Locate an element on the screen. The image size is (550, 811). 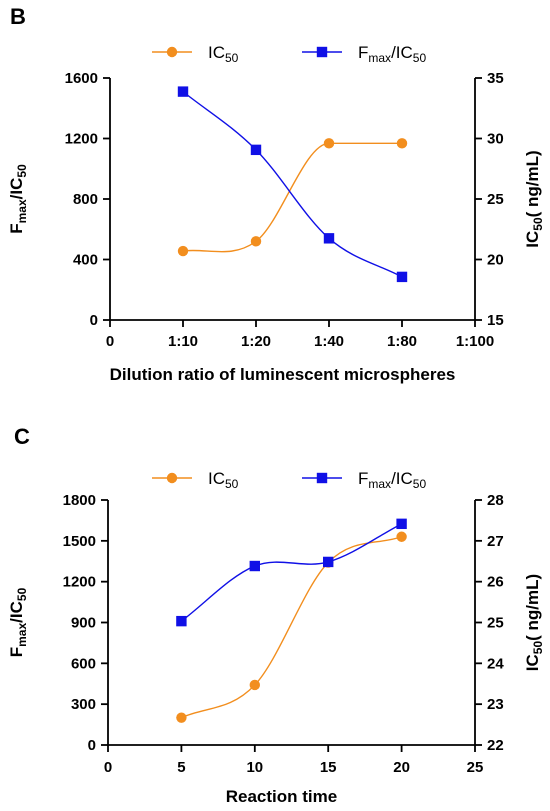
y-right-tick-label: 20 is located at coordinates (495, 260).